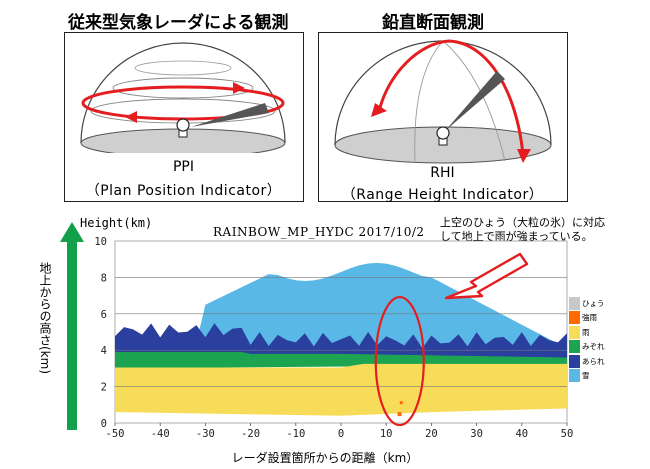 The image size is (650, 469). I want to click on rhi-radar-icon, so click(443, 136).